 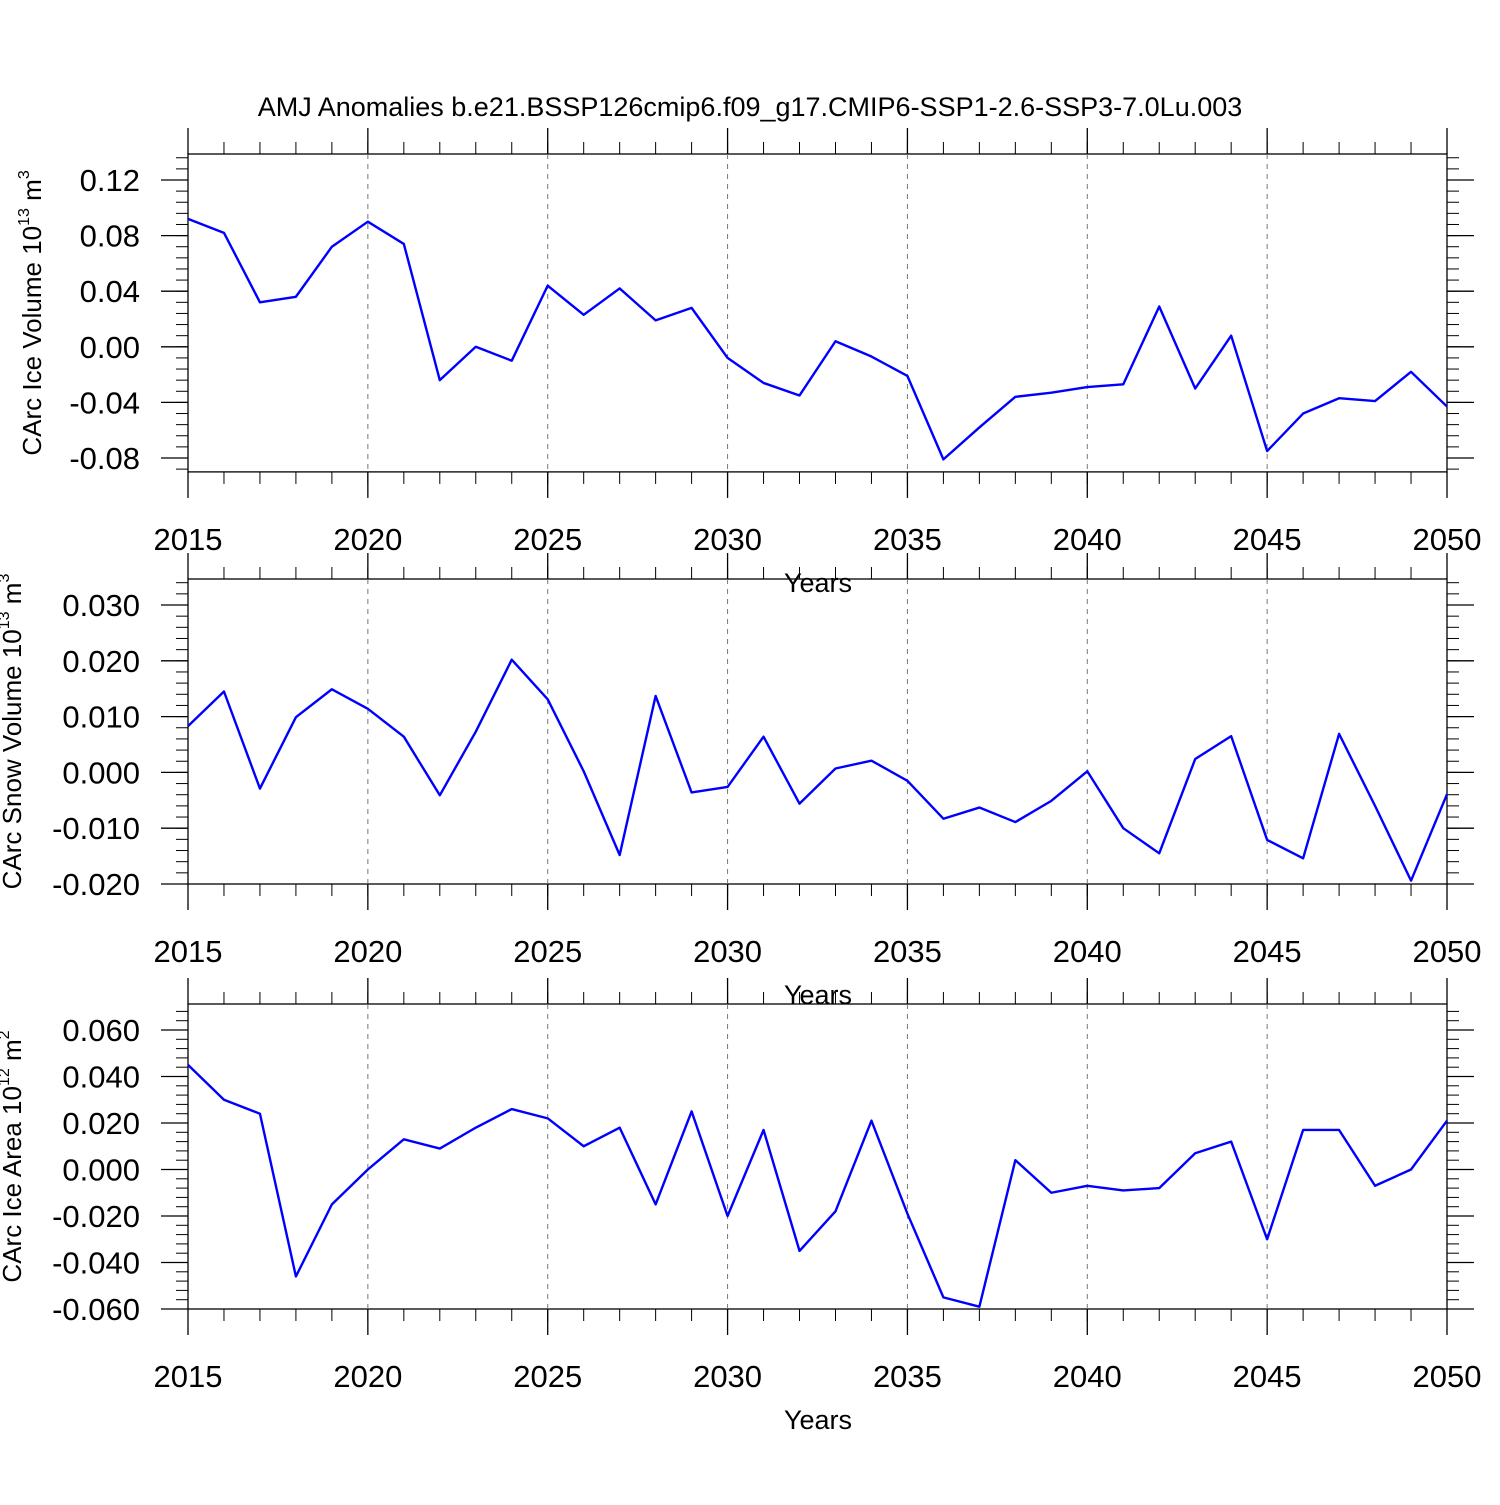 I want to click on y-tick-label: 0.010, so click(x=101, y=717).